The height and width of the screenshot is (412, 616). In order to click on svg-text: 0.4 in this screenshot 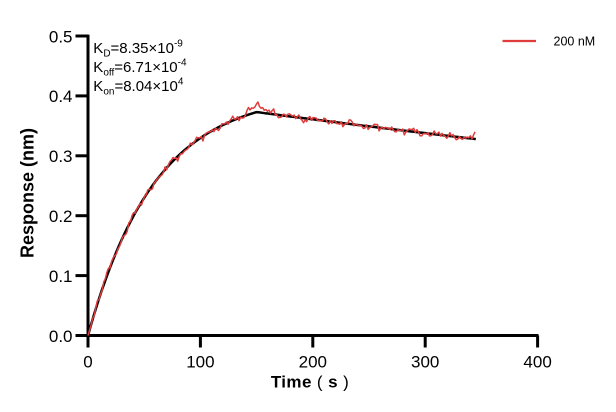, I will do `click(61, 96)`.